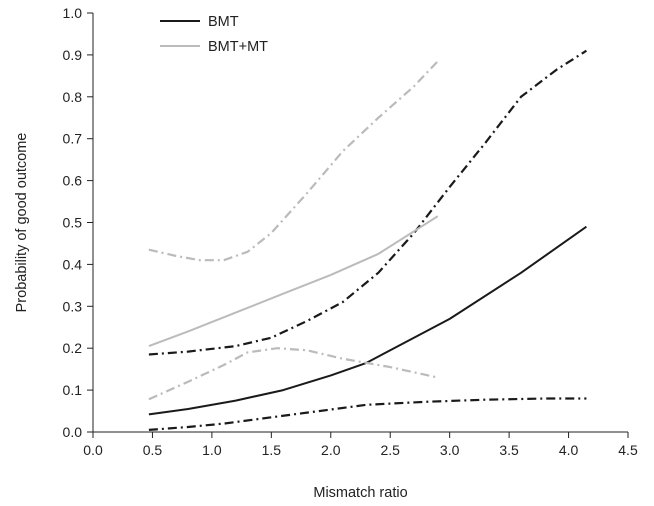 Image resolution: width=654 pixels, height=506 pixels. Describe the element at coordinates (153, 450) in the screenshot. I see `x-tick-label: 0.5` at that location.